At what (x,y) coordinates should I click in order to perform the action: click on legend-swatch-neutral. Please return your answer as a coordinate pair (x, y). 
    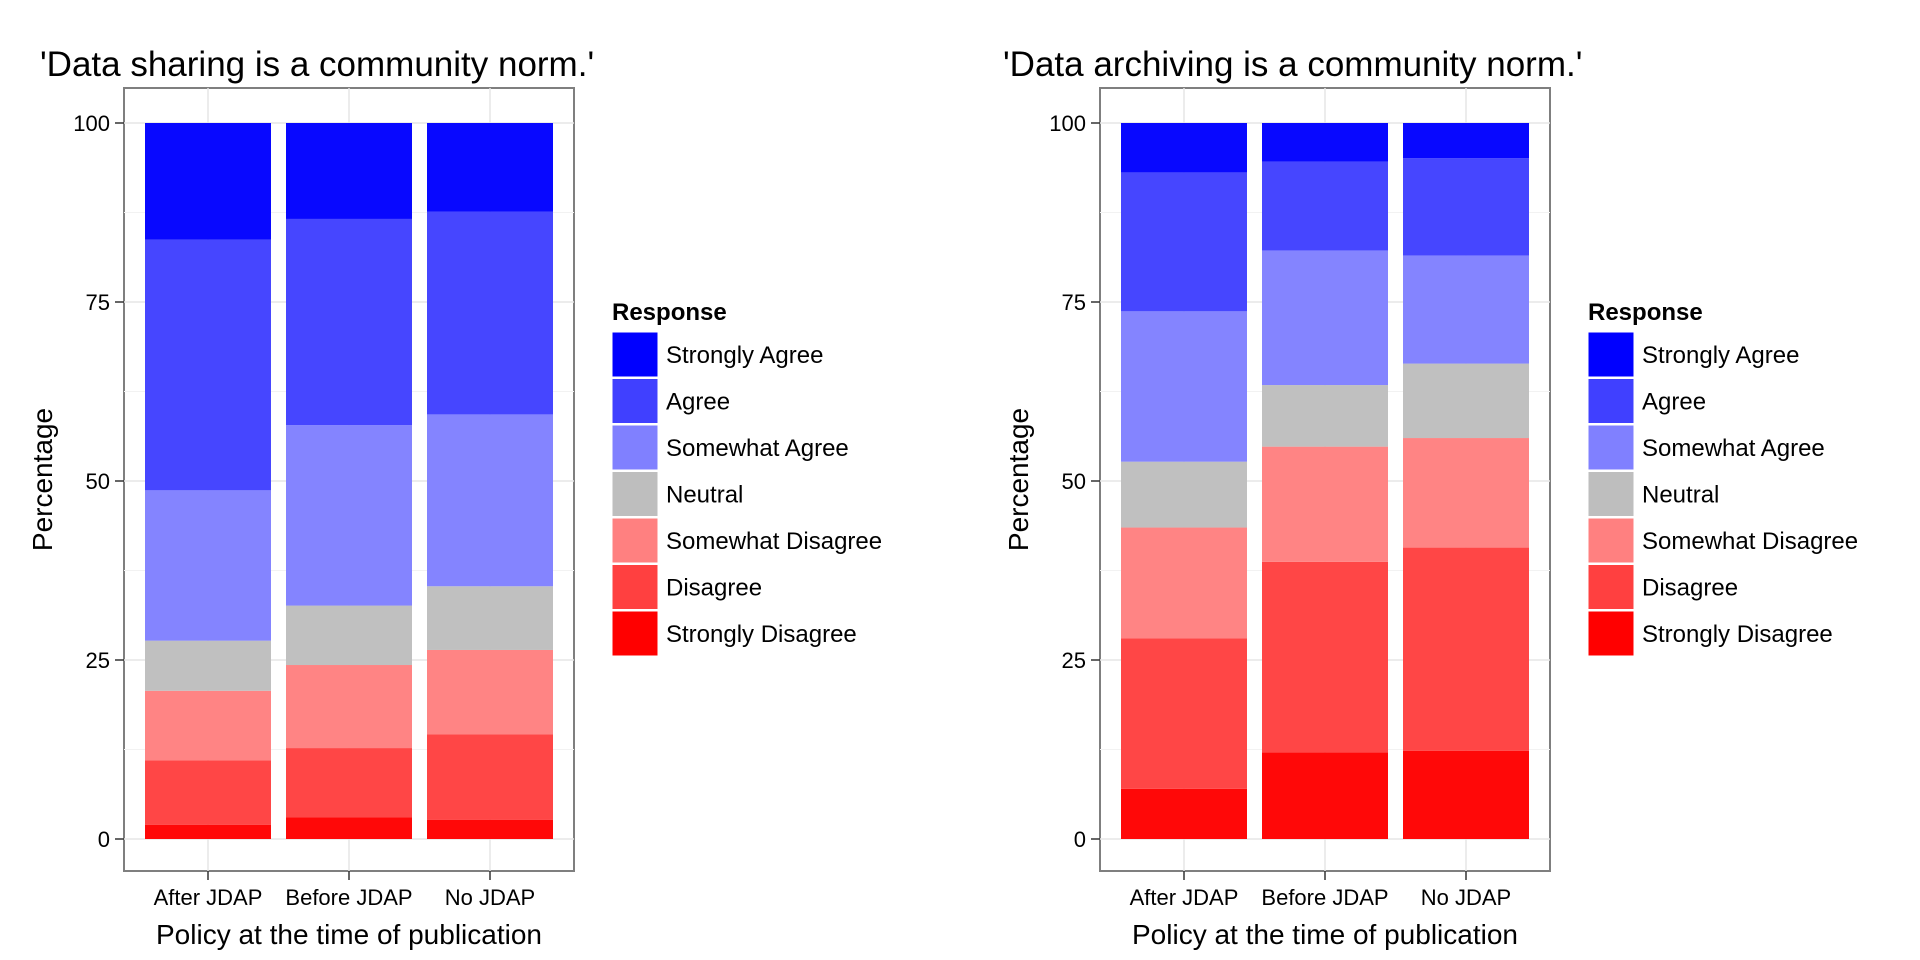
    Looking at the image, I should click on (635, 494).